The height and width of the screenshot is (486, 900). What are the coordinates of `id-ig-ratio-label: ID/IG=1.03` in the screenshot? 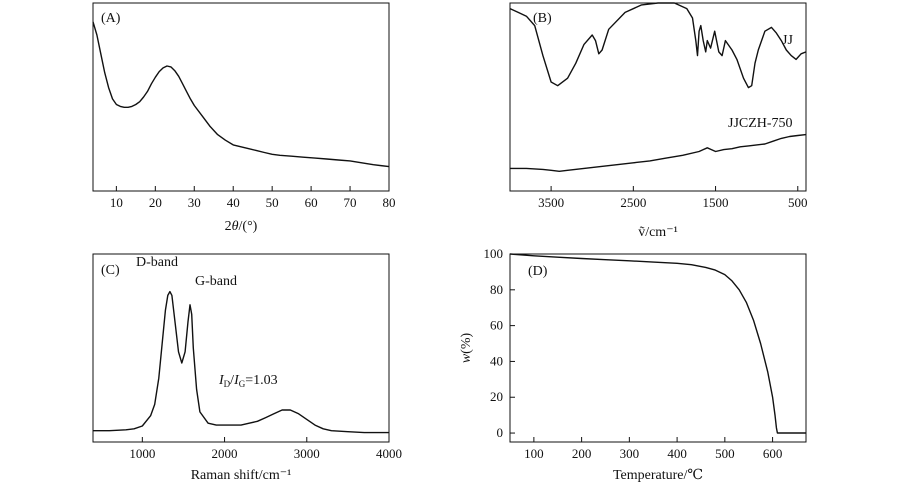 It's located at (248, 381).